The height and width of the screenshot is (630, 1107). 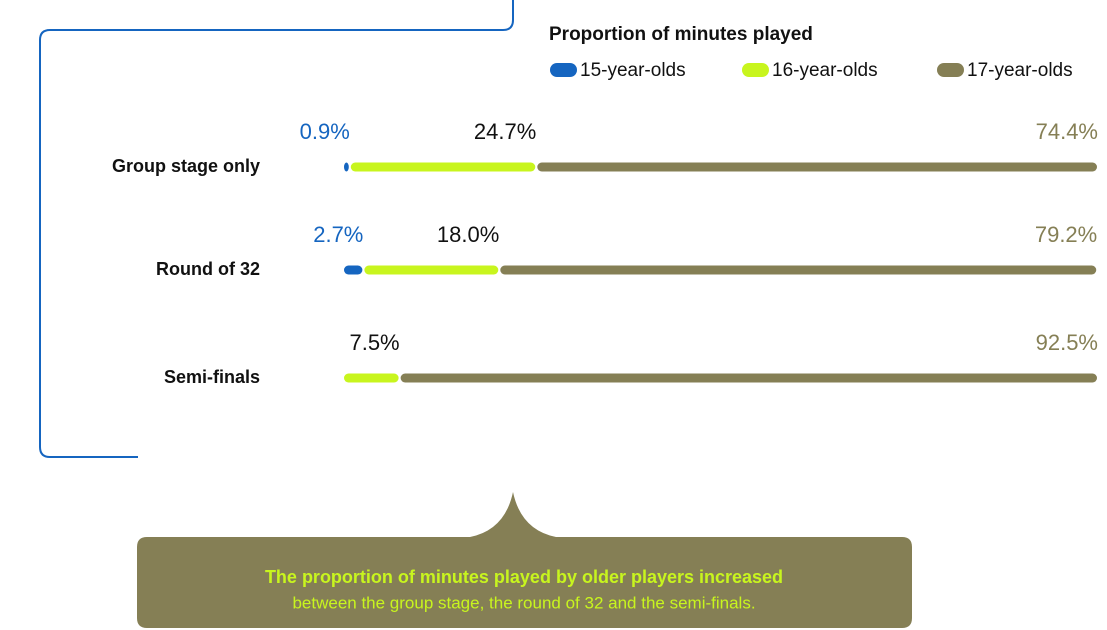 I want to click on value-label: 18.0%, so click(x=468, y=234).